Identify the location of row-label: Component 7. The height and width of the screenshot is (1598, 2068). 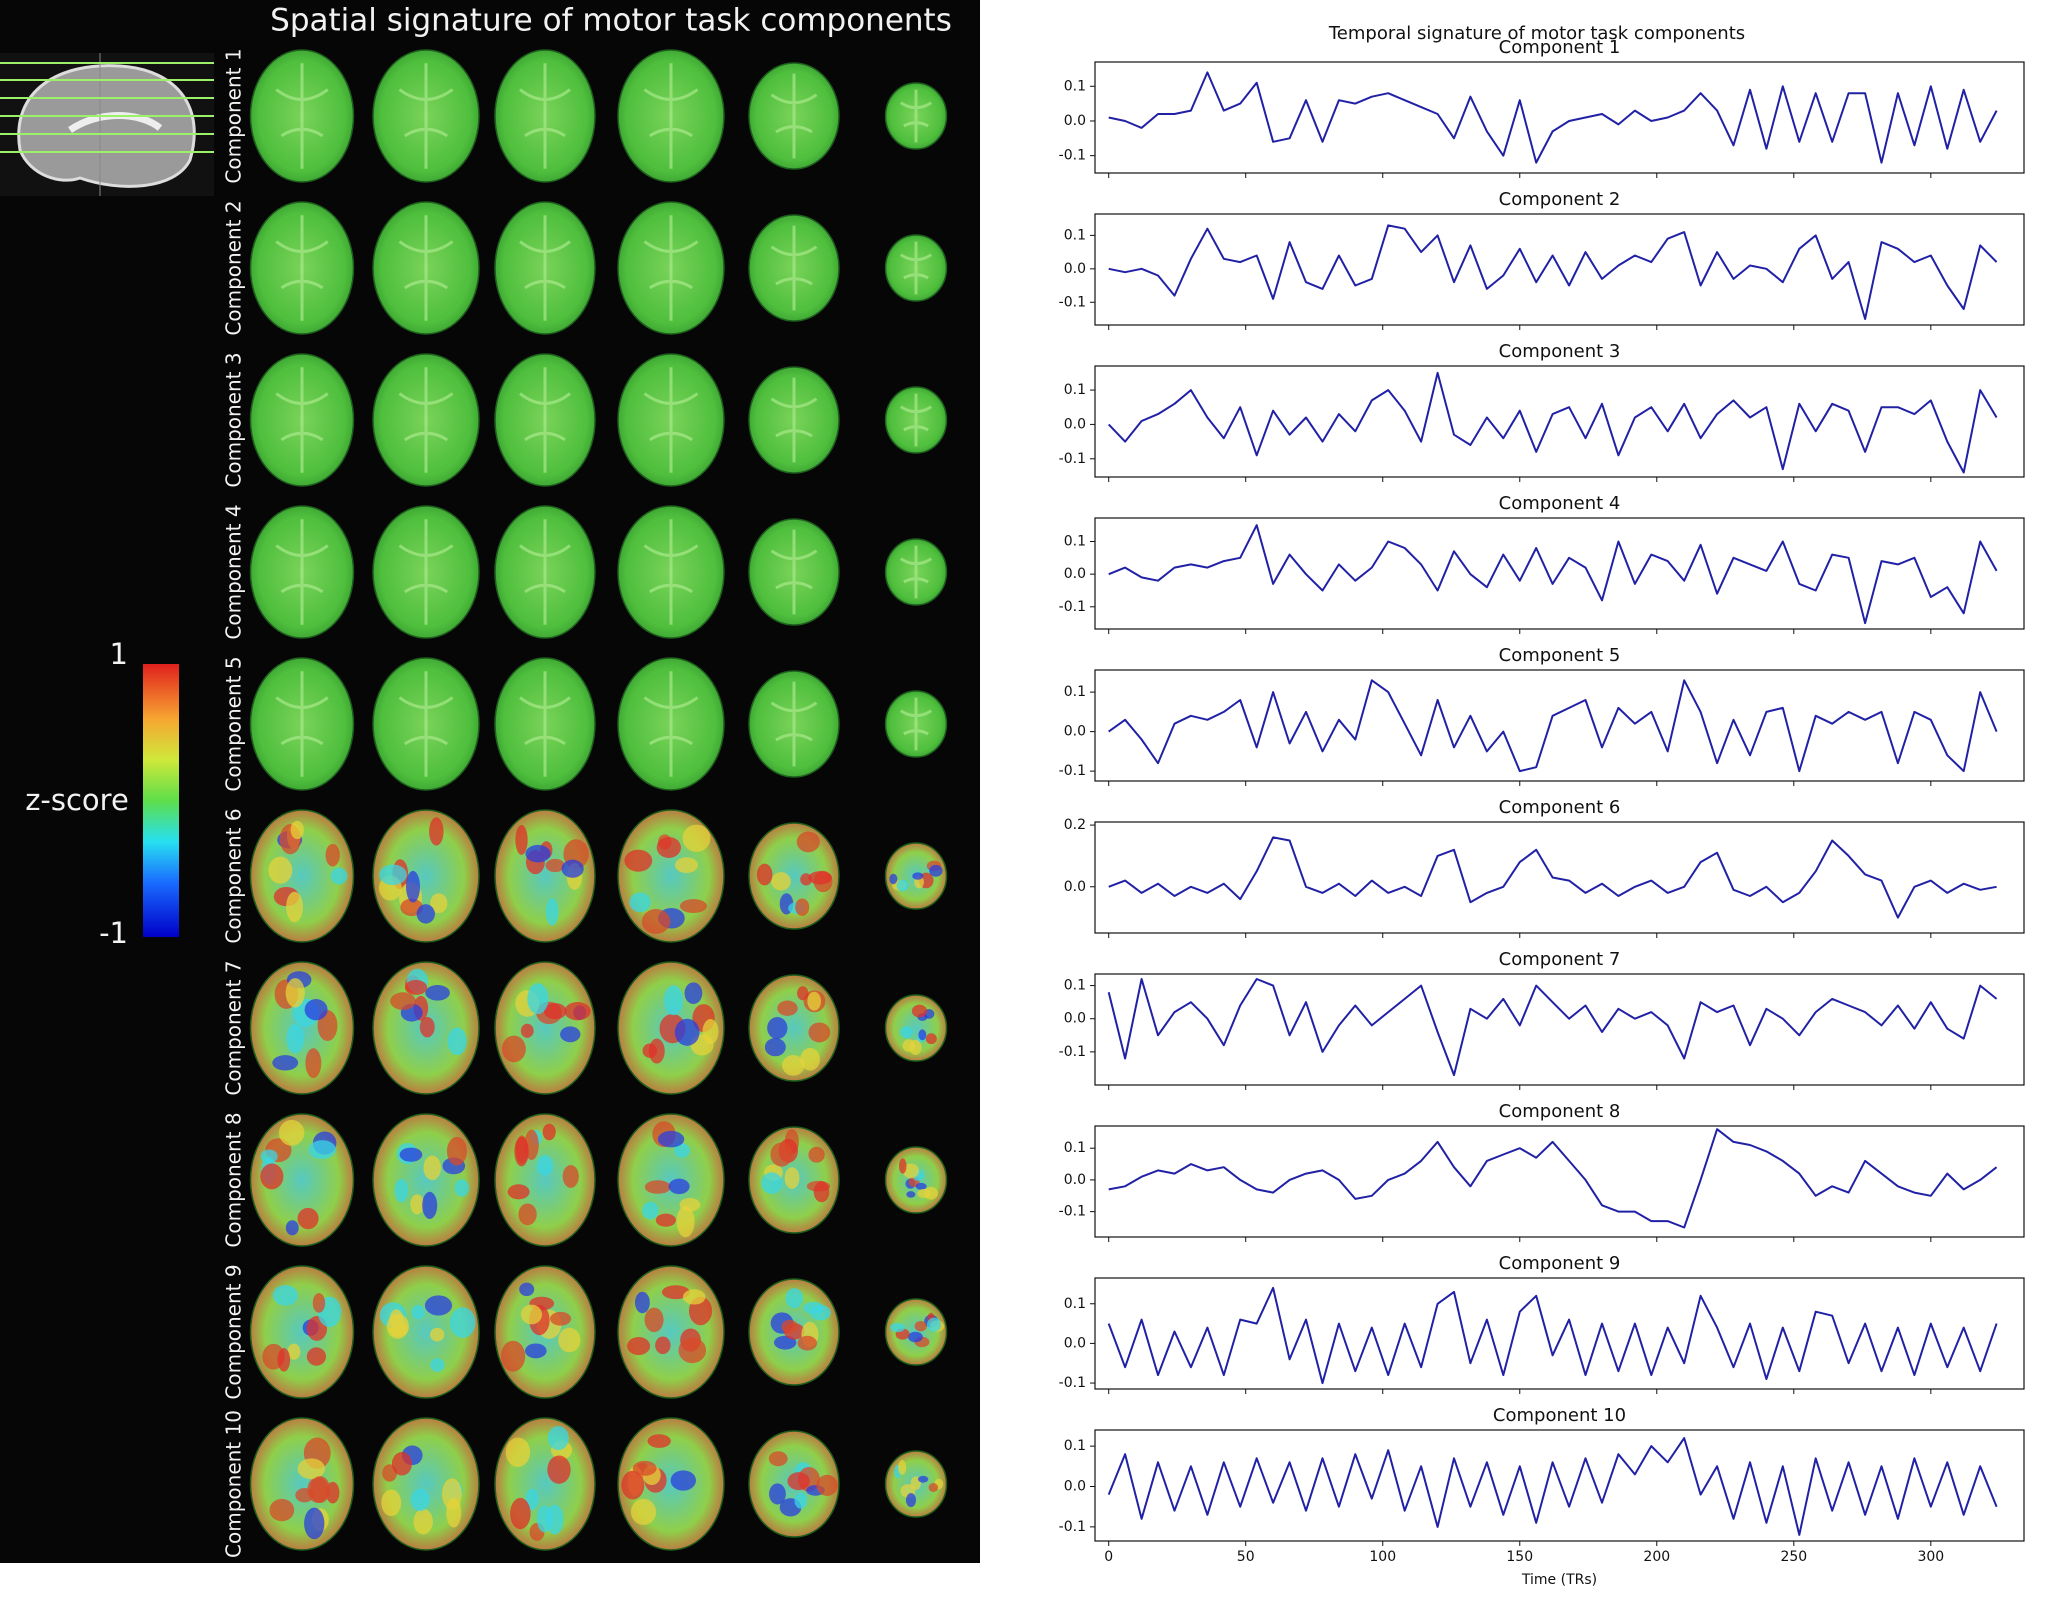
(234, 1027).